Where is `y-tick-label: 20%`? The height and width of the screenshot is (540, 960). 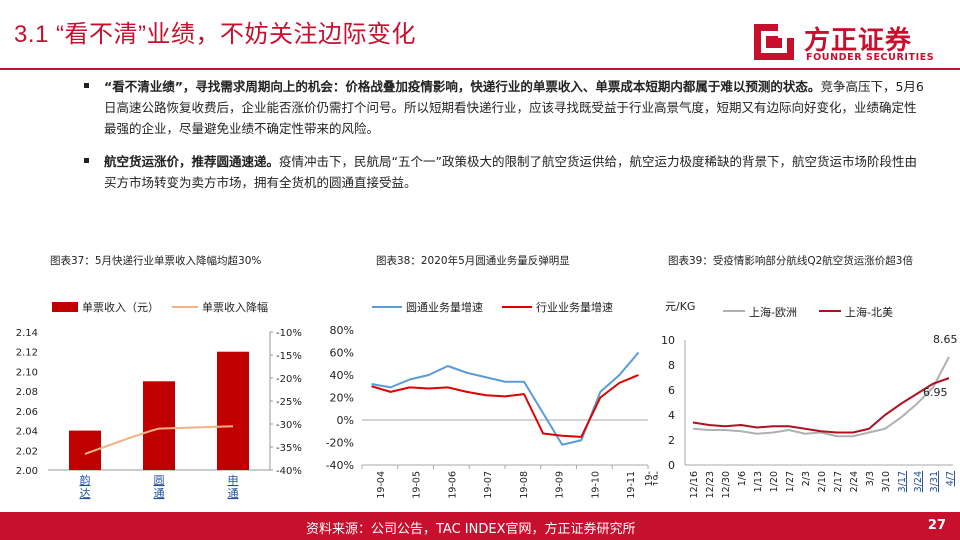 y-tick-label: 20% is located at coordinates (342, 398).